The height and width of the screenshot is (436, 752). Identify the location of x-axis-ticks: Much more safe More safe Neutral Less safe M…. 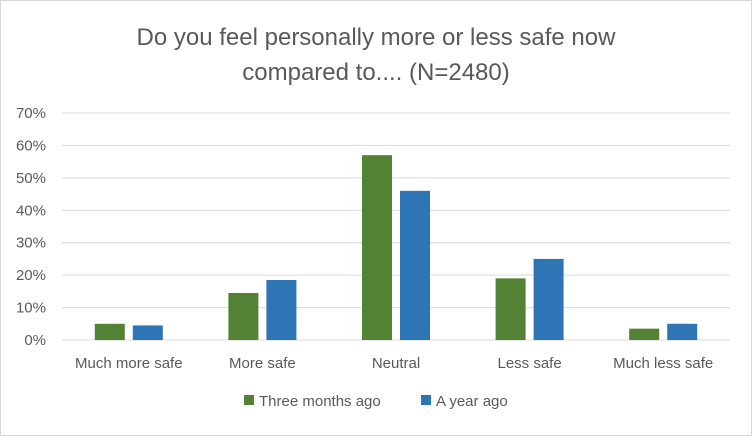
(394, 363).